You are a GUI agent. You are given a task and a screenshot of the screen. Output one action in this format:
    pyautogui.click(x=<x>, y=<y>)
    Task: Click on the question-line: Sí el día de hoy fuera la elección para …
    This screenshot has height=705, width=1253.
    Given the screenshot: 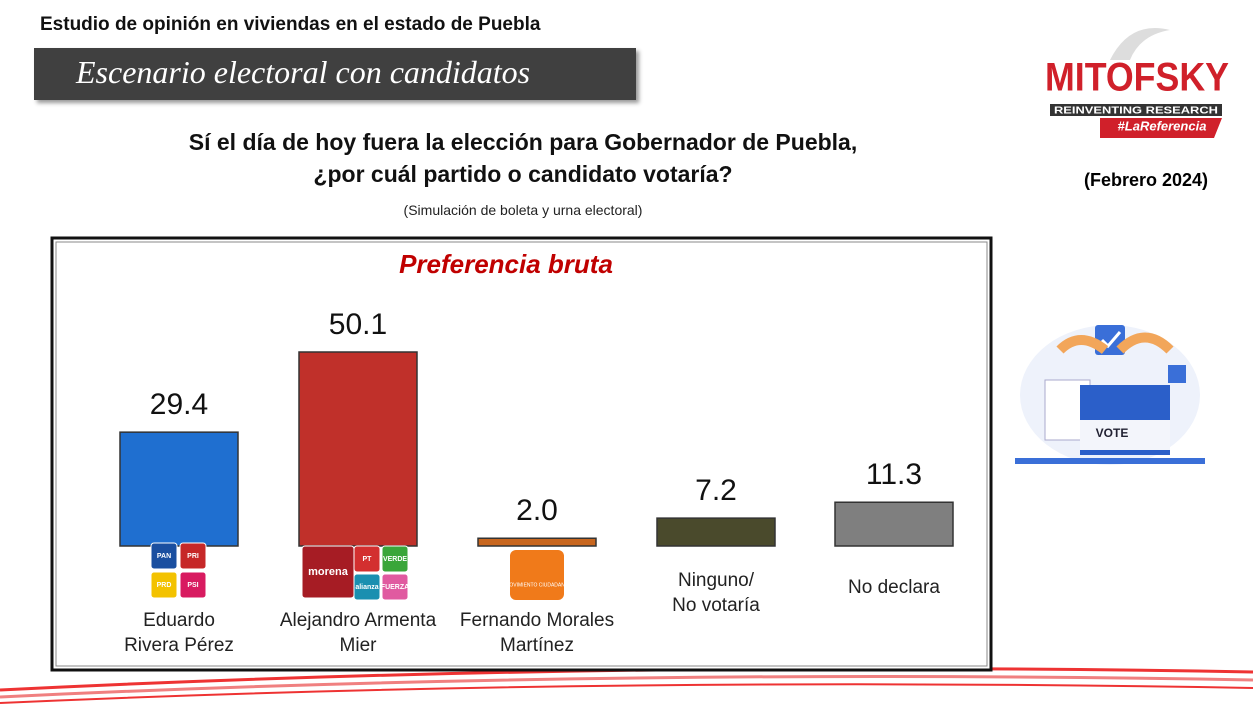 What is the action you would take?
    pyautogui.click(x=523, y=142)
    